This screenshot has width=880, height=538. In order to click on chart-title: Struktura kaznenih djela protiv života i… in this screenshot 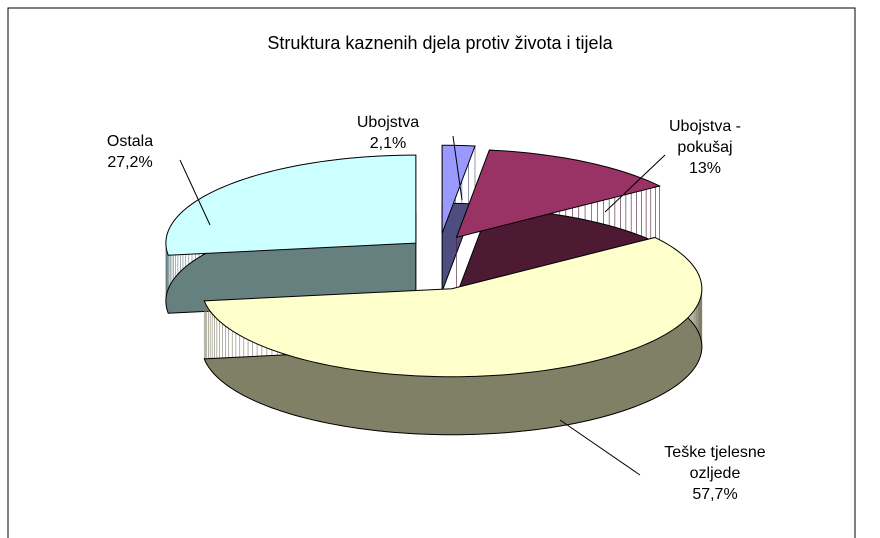, I will do `click(440, 43)`.